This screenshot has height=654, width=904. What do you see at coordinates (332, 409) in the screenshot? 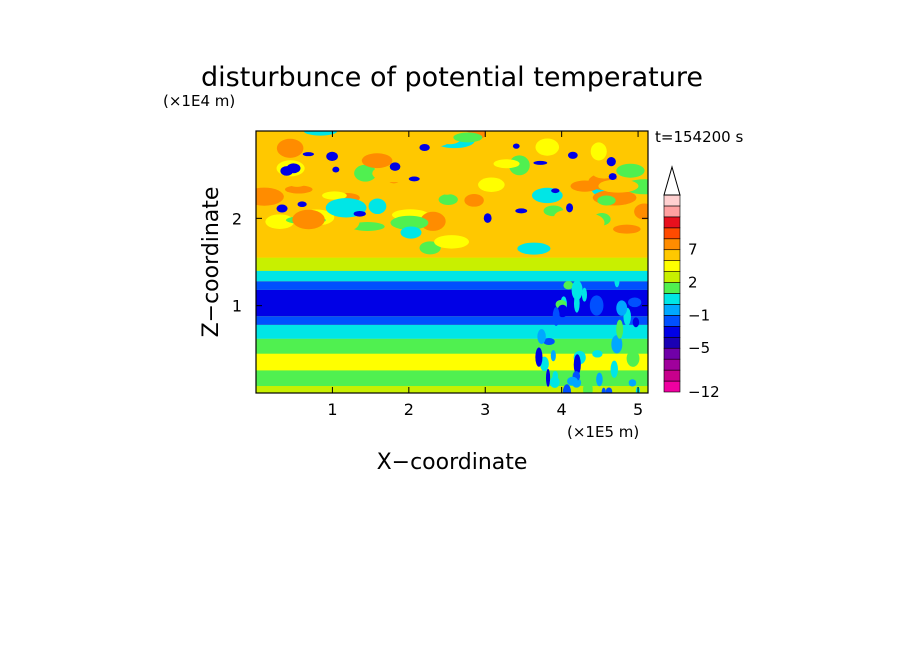
I see `x-tick-label: 1` at bounding box center [332, 409].